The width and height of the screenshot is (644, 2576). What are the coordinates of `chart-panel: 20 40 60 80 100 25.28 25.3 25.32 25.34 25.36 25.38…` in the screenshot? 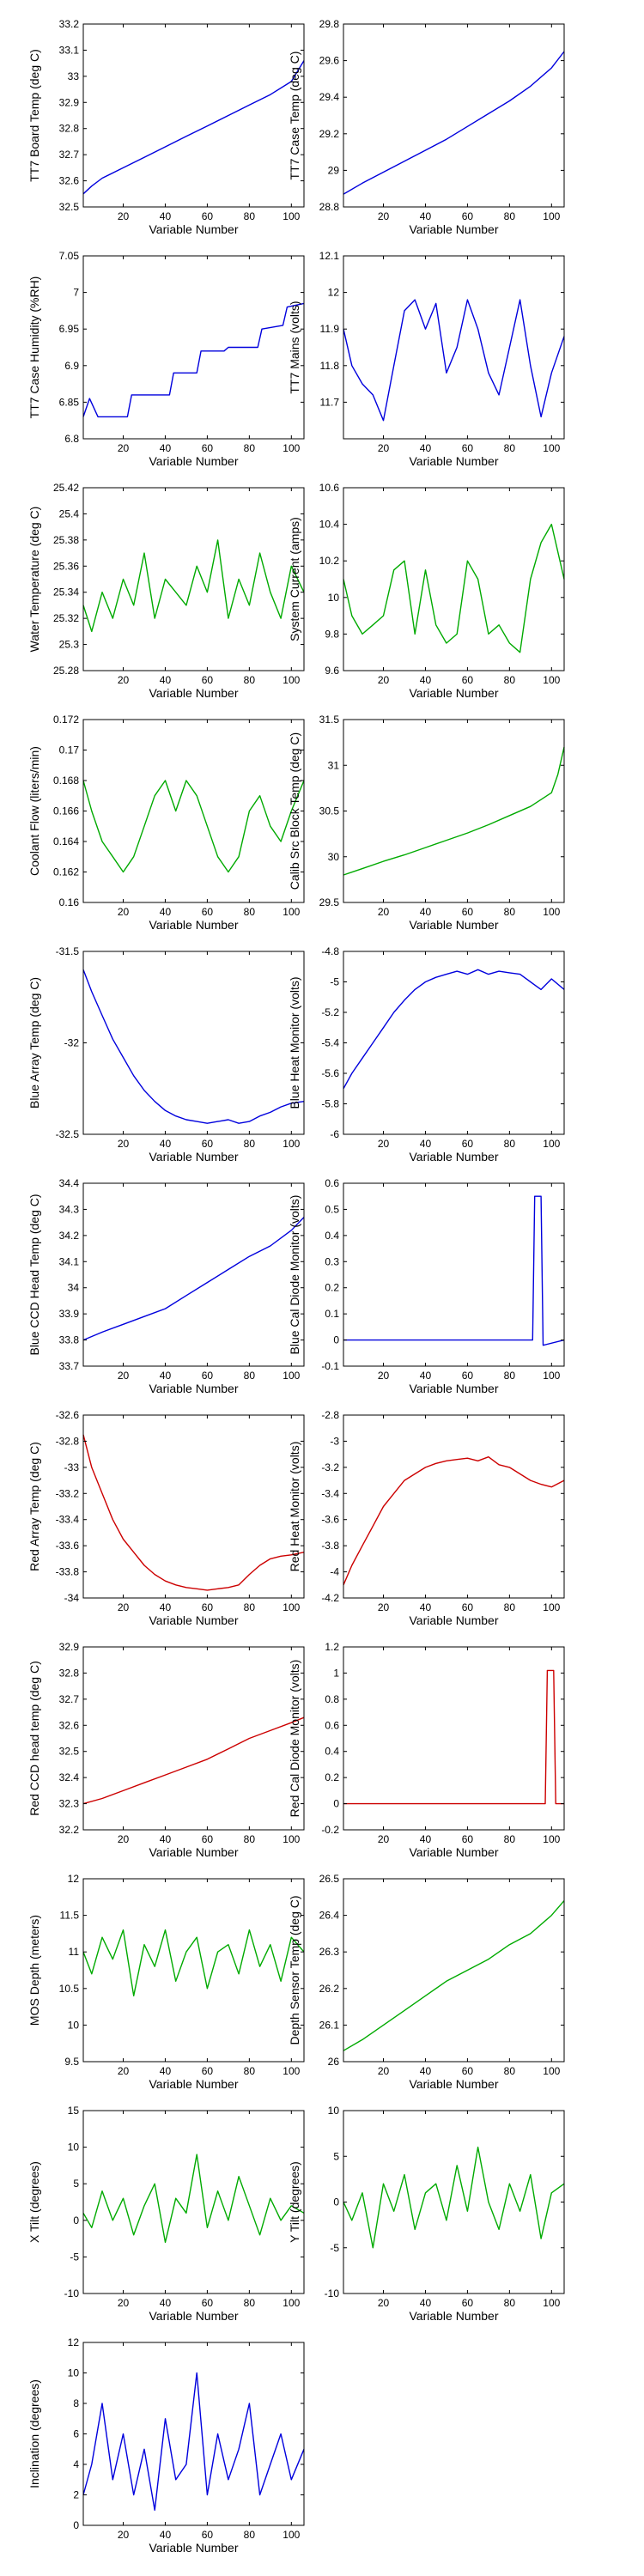 It's located at (166, 591).